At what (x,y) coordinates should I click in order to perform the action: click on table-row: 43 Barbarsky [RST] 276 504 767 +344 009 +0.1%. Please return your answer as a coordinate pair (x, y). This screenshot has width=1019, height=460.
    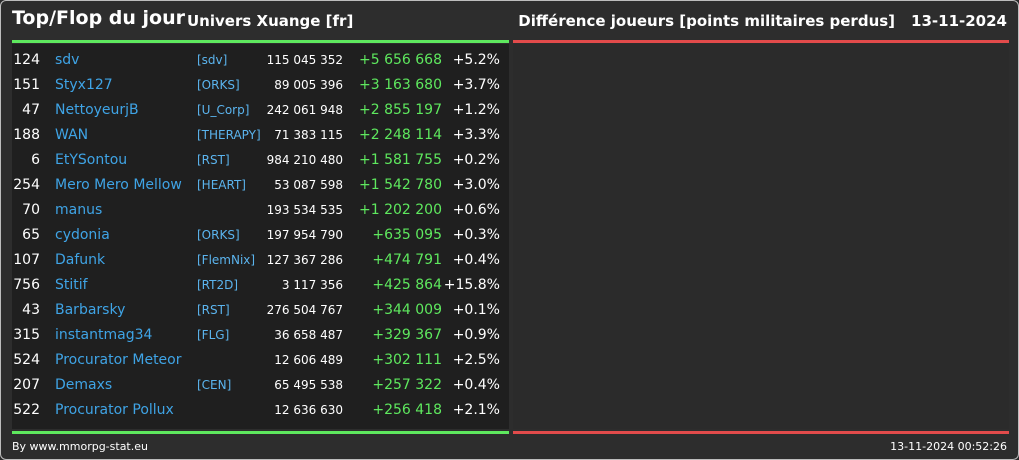
    Looking at the image, I should click on (260, 310).